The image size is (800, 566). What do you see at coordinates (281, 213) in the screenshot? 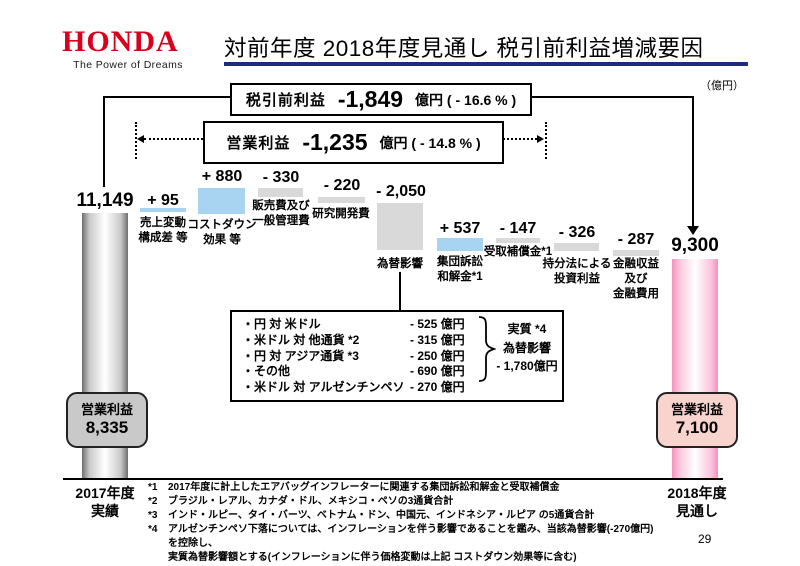
I see `bar-label-sga: 販売費及び 一般管理費` at bounding box center [281, 213].